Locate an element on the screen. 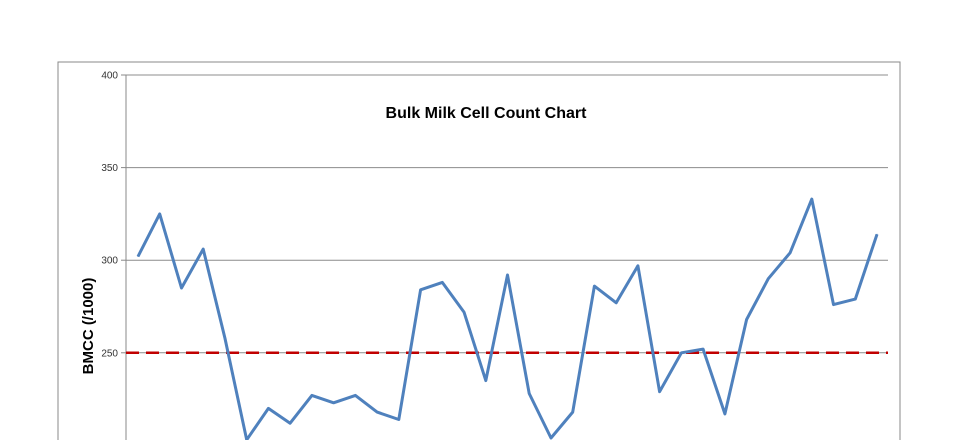 This screenshot has width=970, height=440. y-tick-label-400: 400 is located at coordinates (109, 76).